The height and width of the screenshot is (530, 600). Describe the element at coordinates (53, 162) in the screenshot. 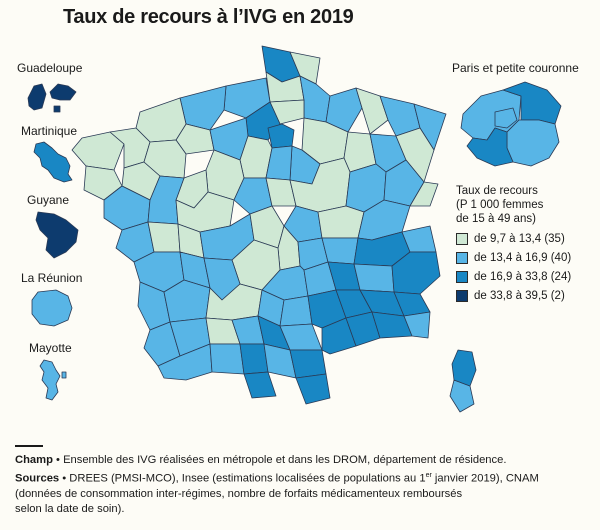

I see `martinique-shape` at that location.